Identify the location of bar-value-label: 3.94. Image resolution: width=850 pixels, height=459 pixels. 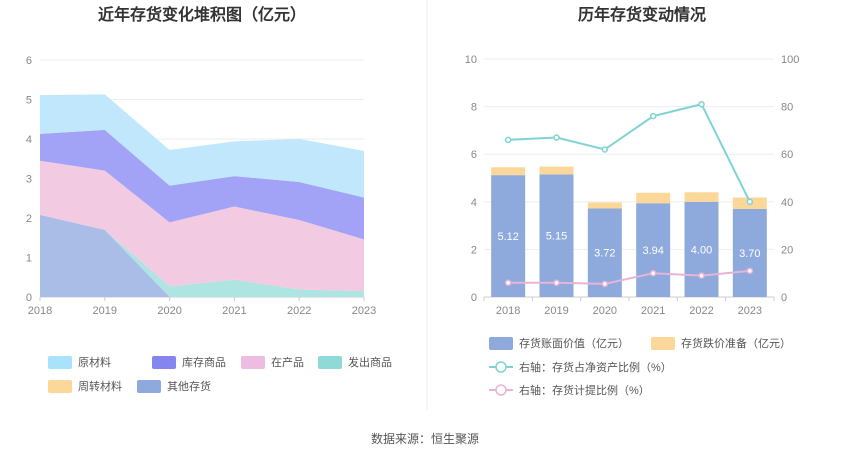
(652, 251).